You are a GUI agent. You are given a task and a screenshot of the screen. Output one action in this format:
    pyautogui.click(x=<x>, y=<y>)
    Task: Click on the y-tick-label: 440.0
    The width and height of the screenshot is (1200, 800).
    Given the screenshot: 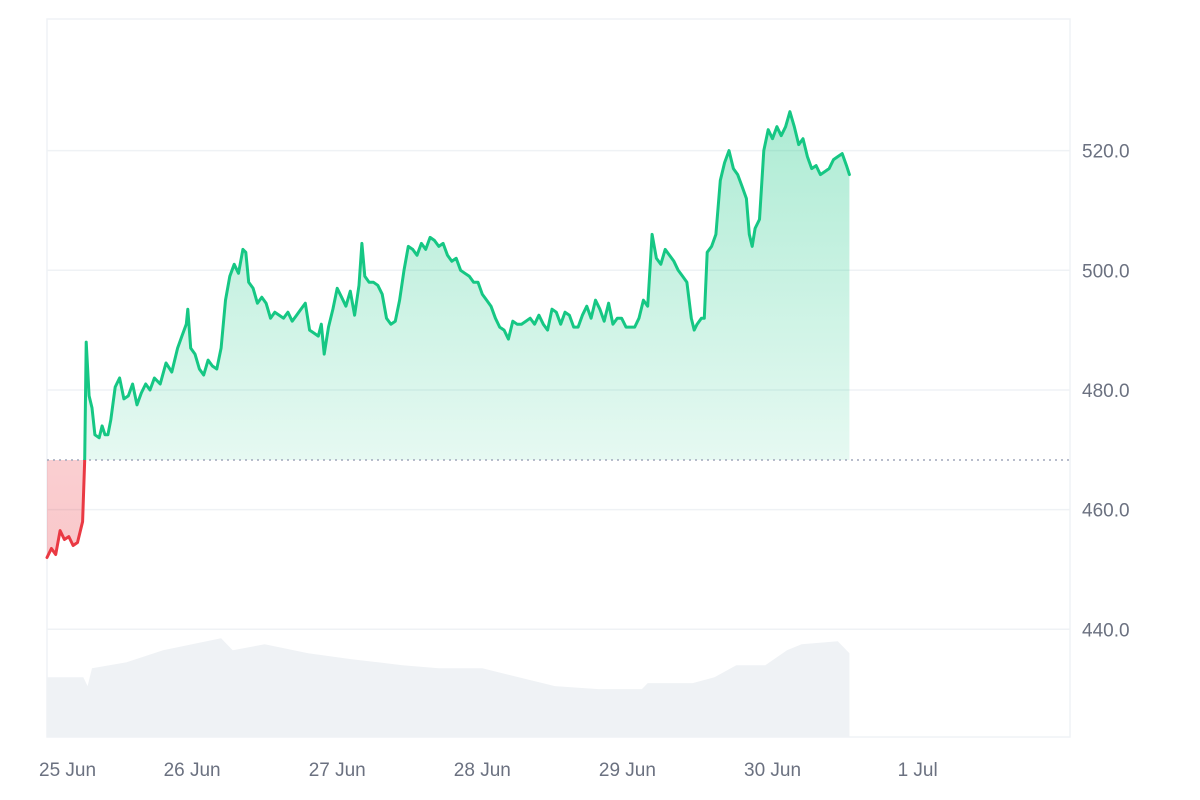 What is the action you would take?
    pyautogui.click(x=1106, y=630)
    